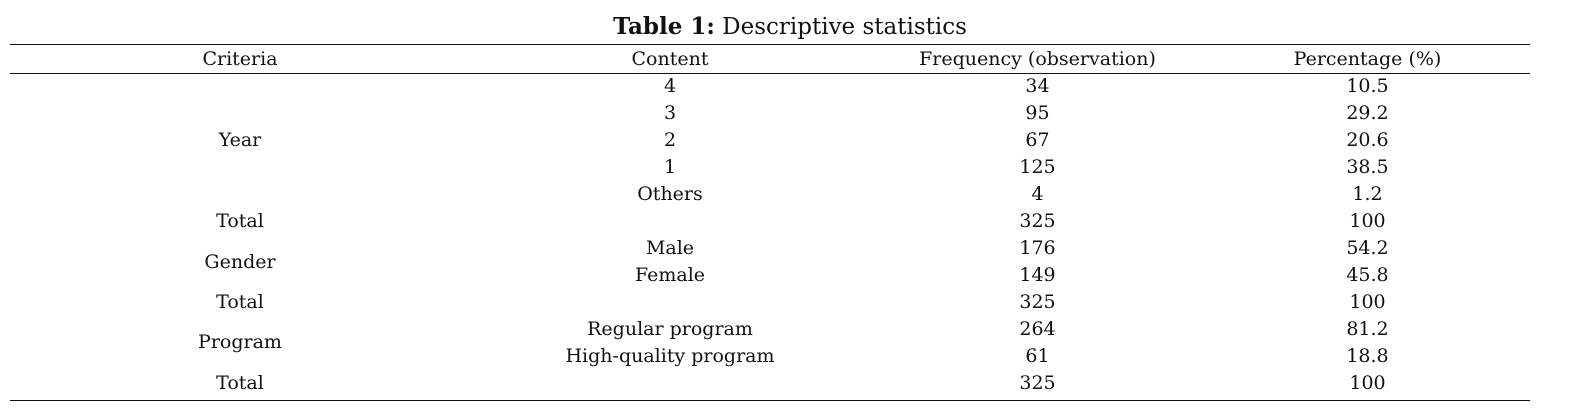 The width and height of the screenshot is (1580, 409). I want to click on cell-percentage: 1.2, so click(1367, 194).